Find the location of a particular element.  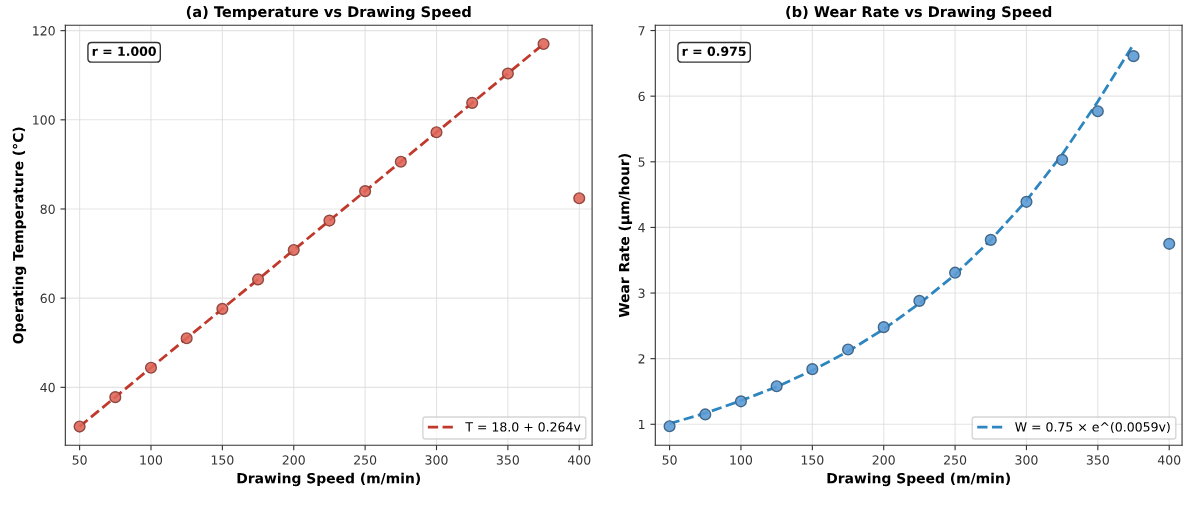

y-tick-label: 5 is located at coordinates (641, 162).